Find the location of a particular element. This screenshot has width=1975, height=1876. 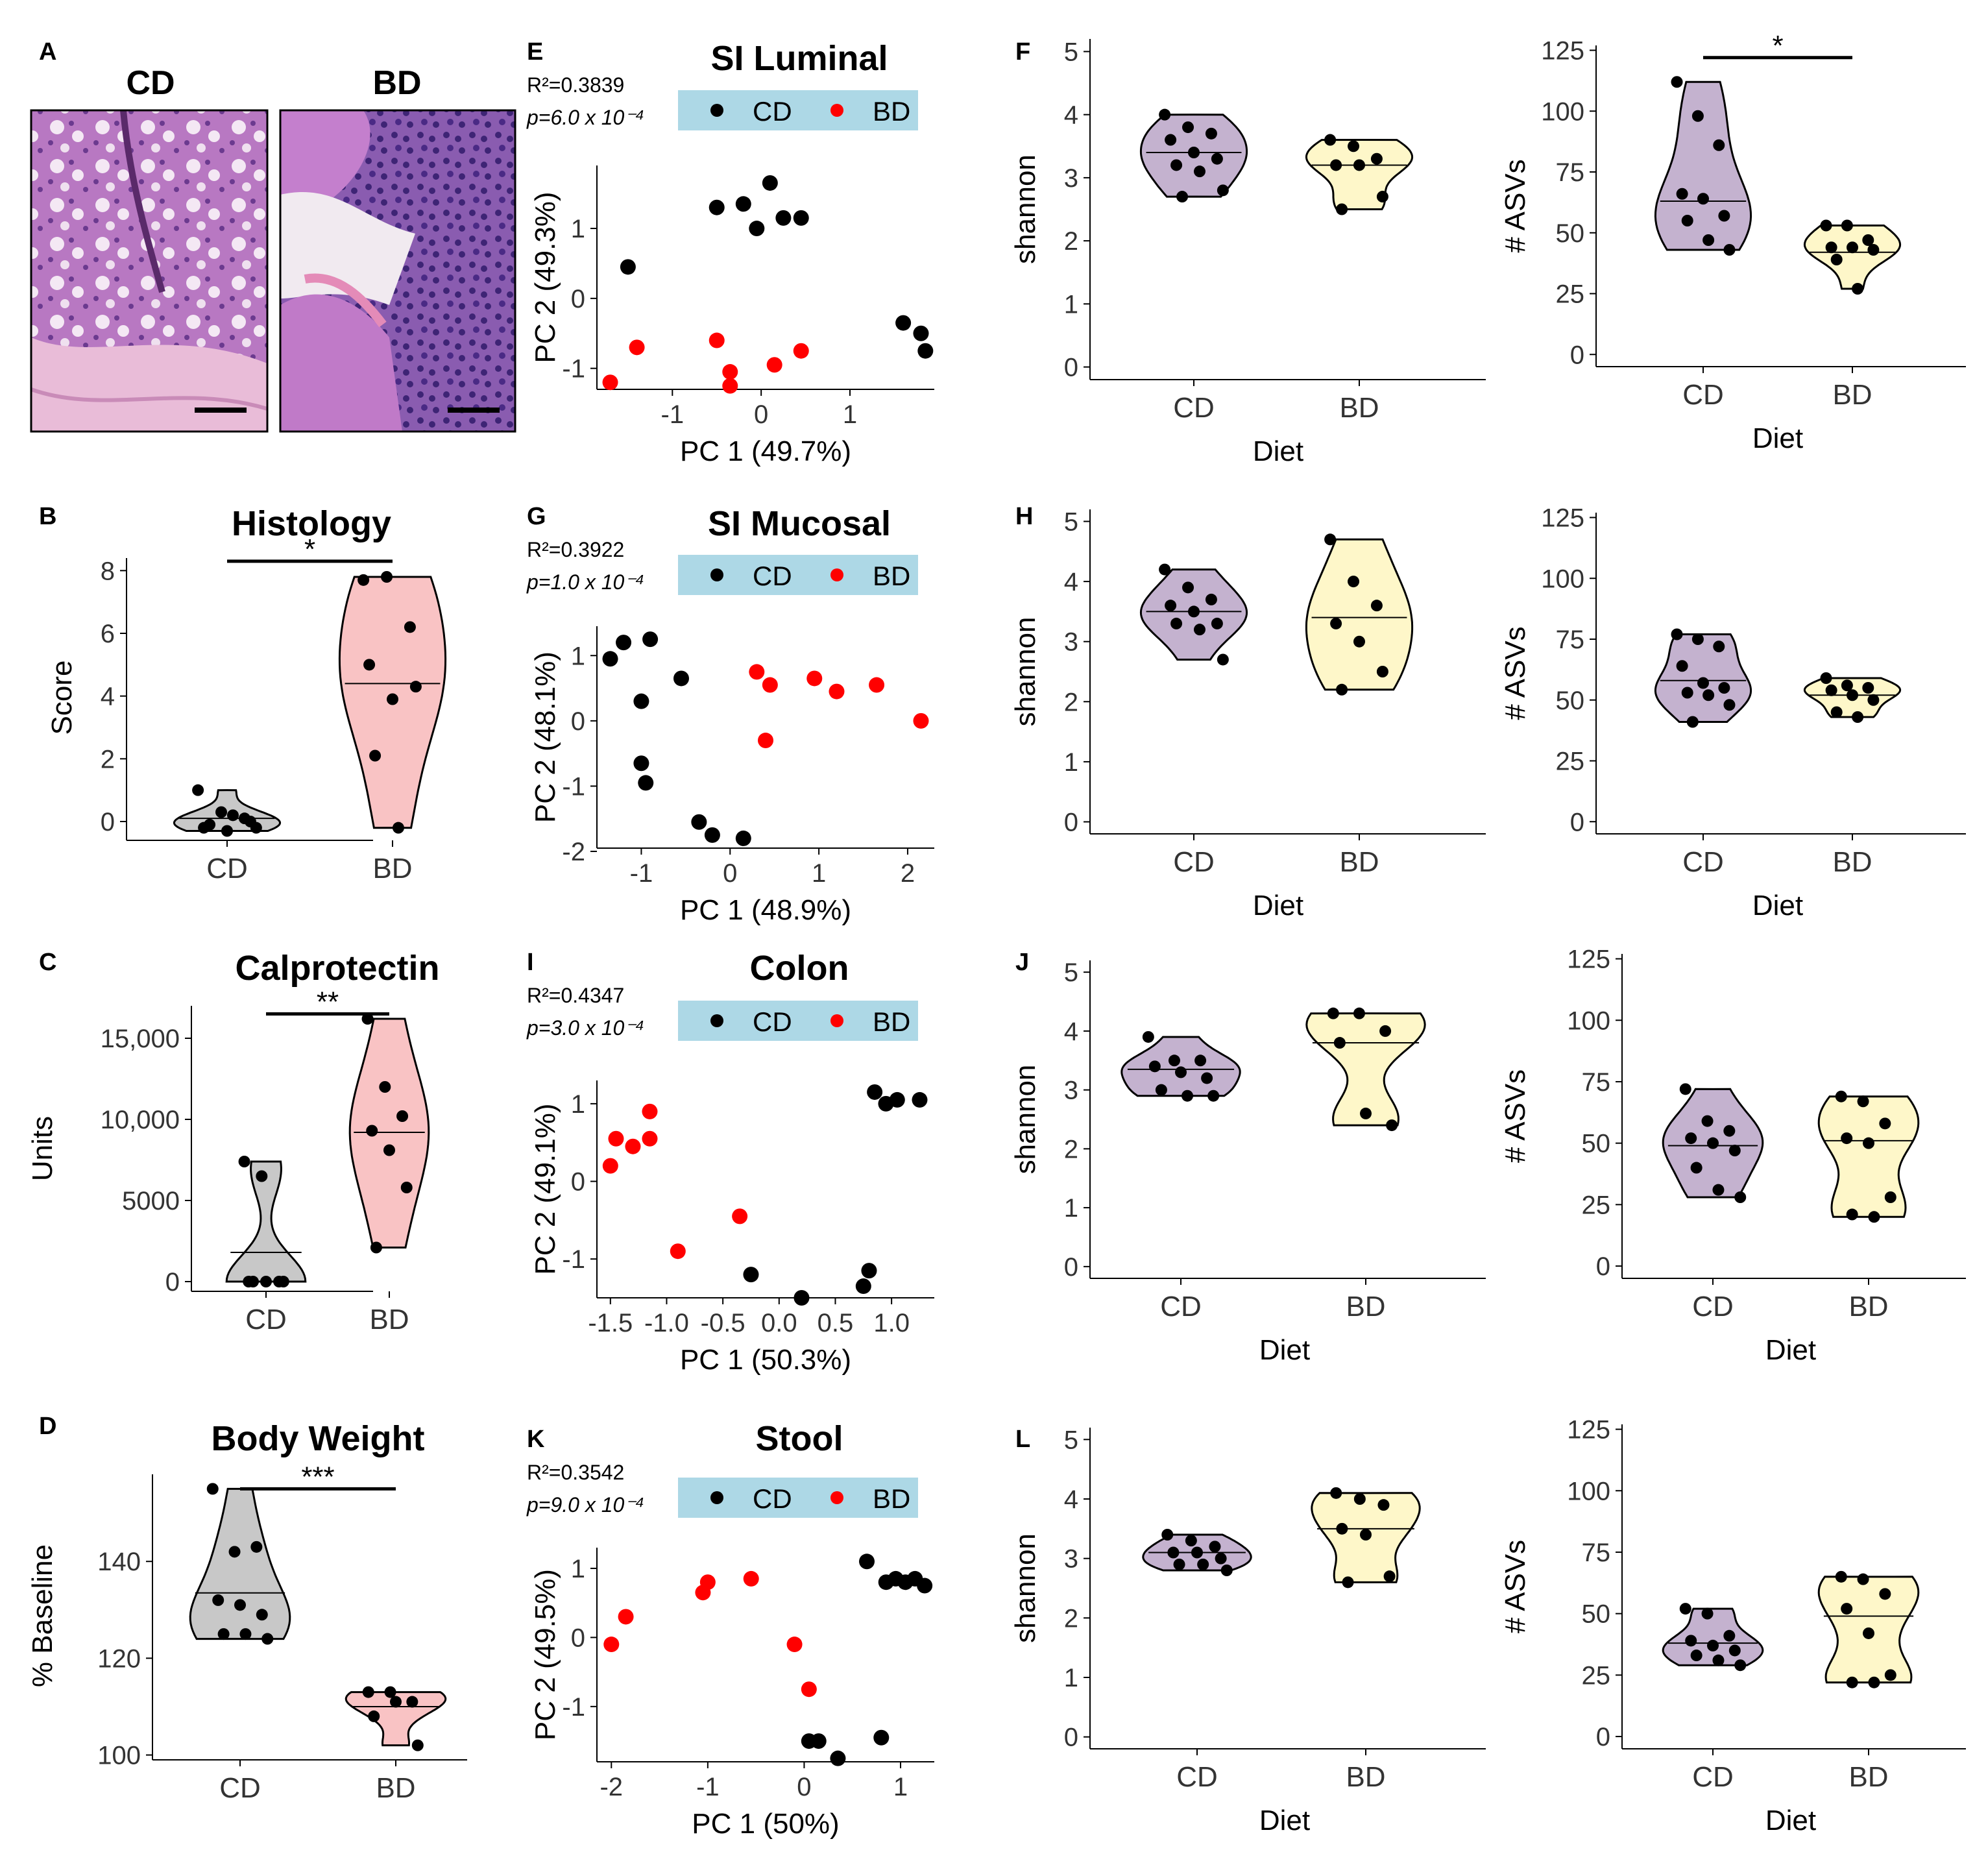

y-axis-label: # ASVs is located at coordinates (1515, 1586).